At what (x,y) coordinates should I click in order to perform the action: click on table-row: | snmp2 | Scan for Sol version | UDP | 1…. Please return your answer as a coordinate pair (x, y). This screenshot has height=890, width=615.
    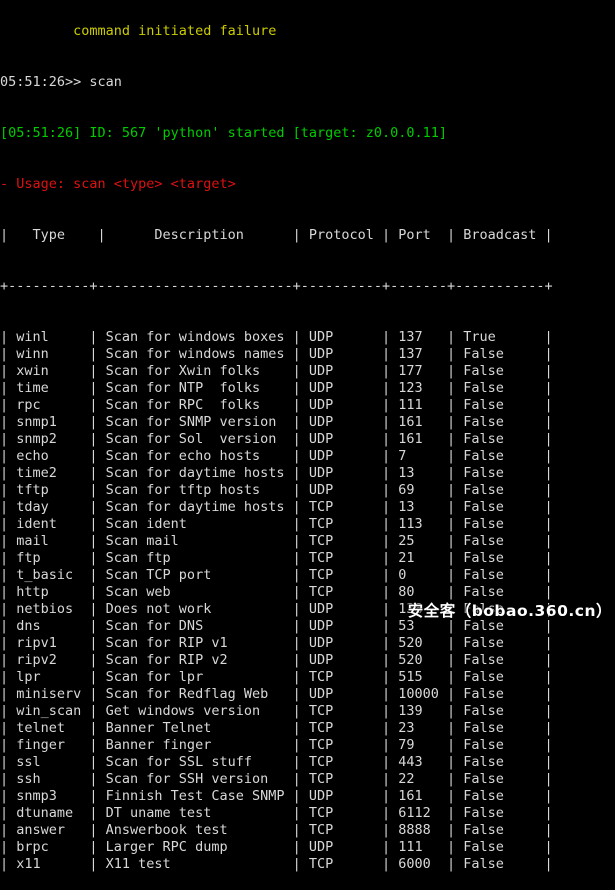
    Looking at the image, I should click on (276, 439).